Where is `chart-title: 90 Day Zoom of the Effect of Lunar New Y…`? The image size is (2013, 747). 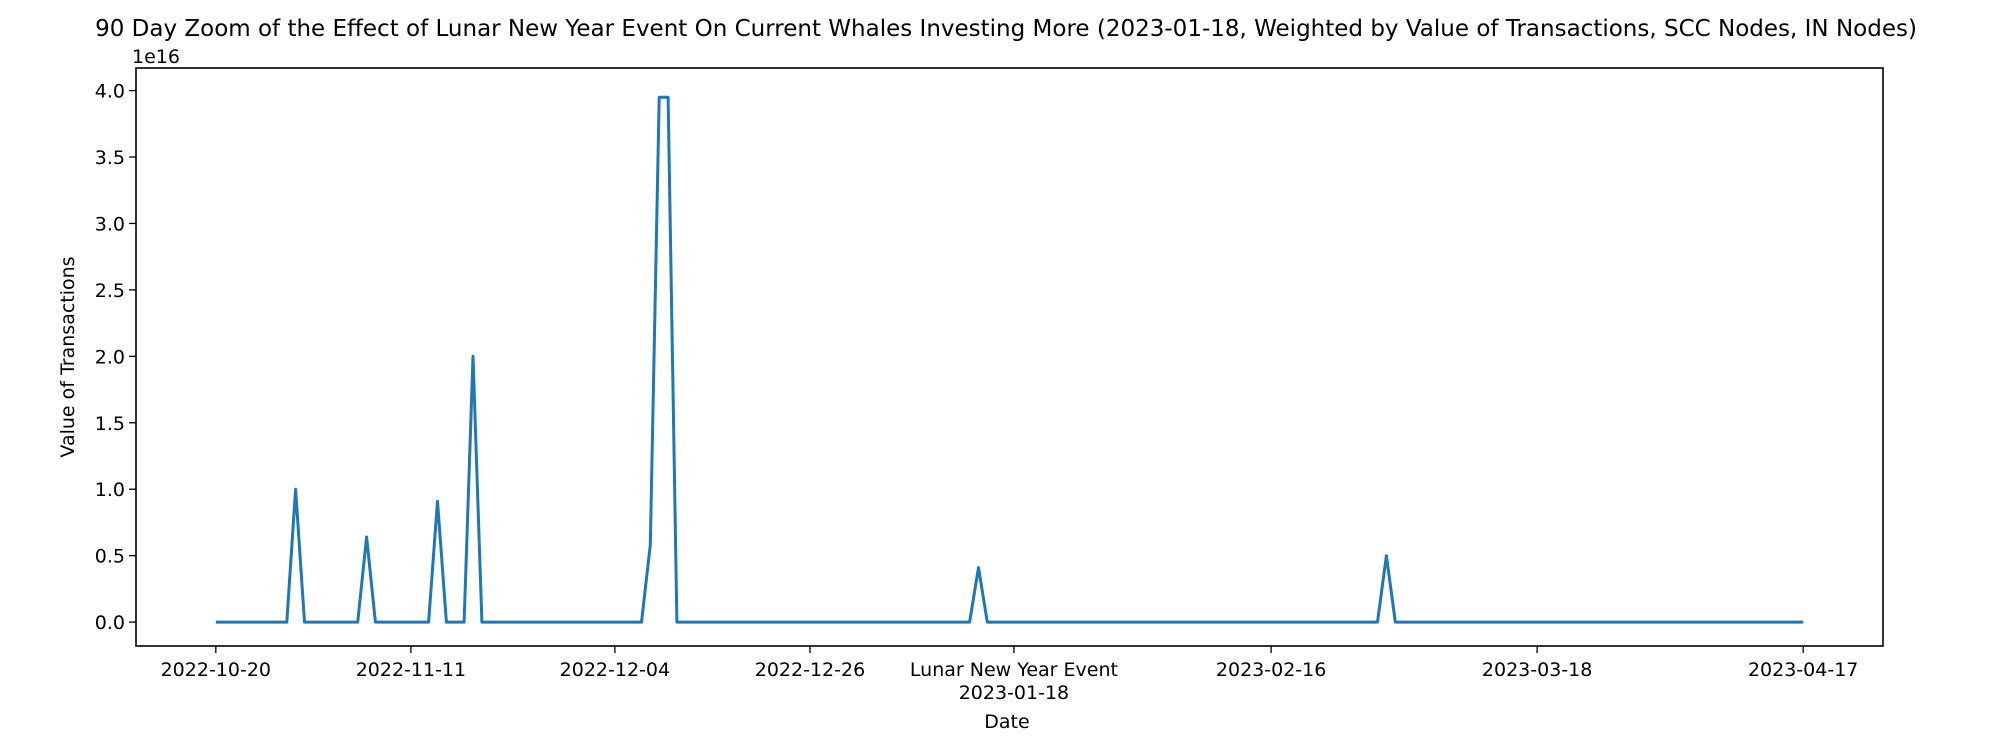
chart-title: 90 Day Zoom of the Effect of Lunar New Y… is located at coordinates (1006, 29).